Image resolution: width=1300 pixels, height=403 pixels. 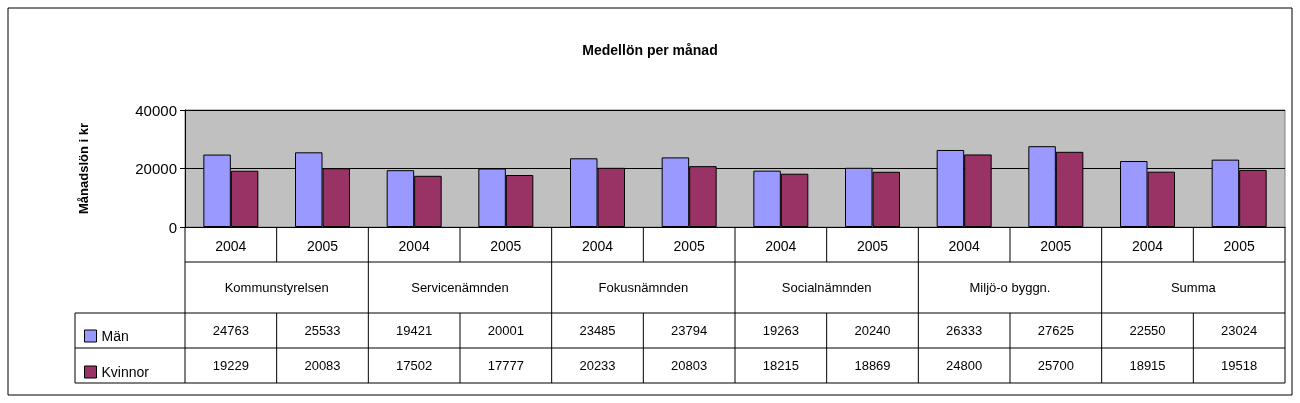 What do you see at coordinates (322, 365) in the screenshot?
I see `data-label: 20083` at bounding box center [322, 365].